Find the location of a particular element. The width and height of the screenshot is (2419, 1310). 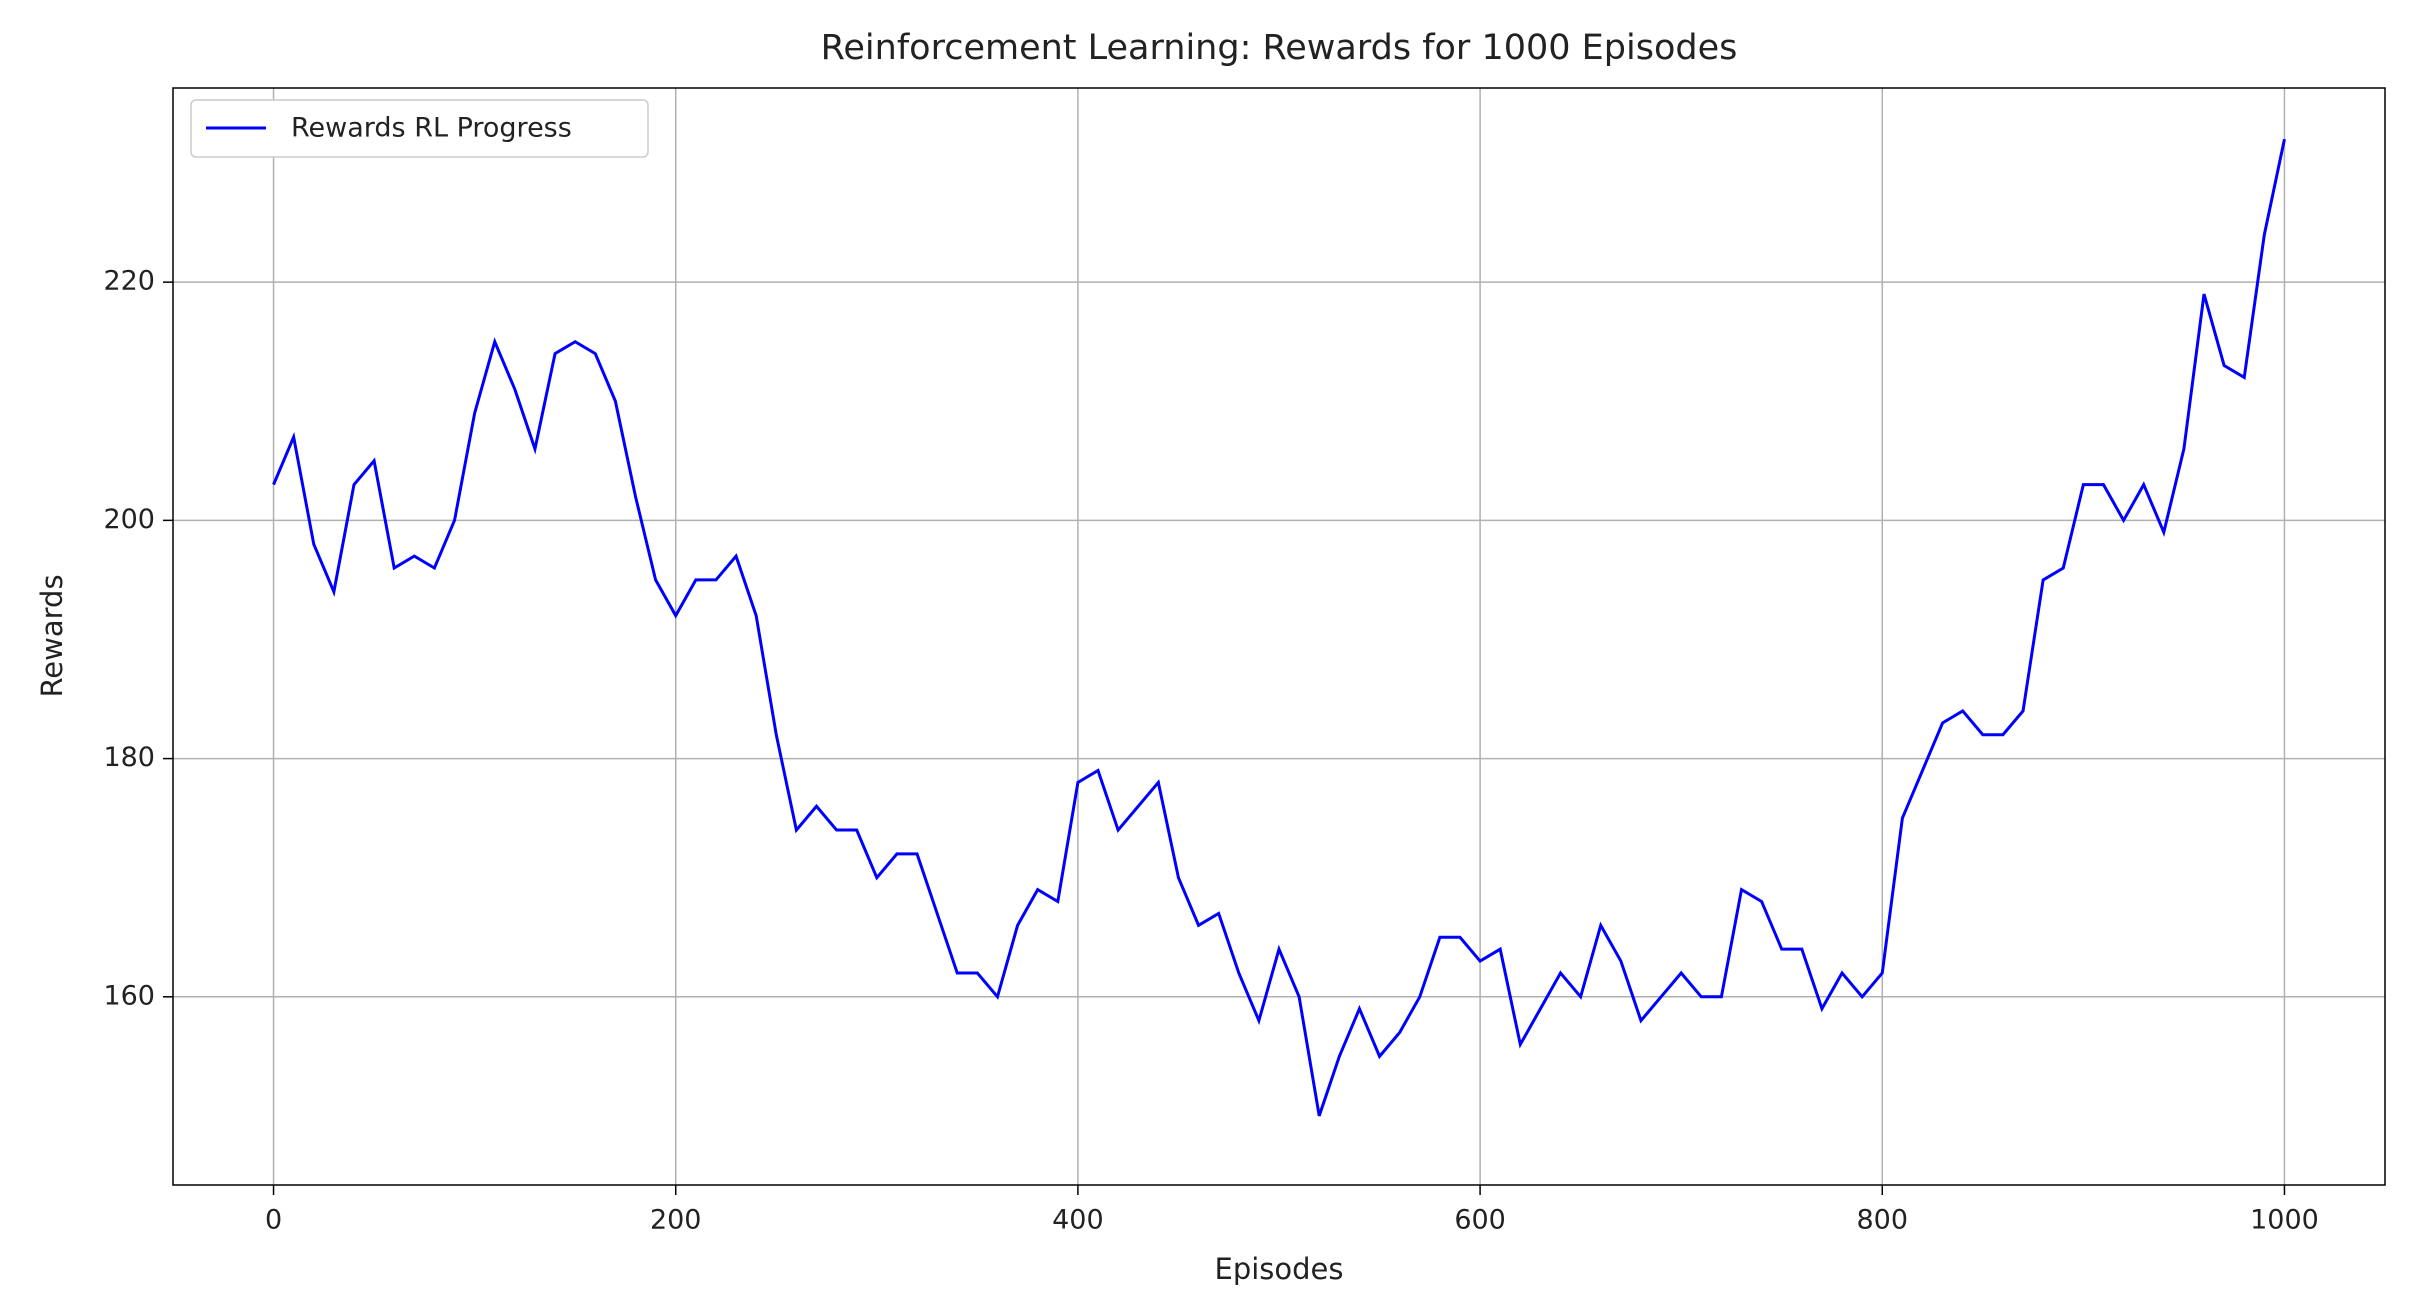

y-axis-label: Rewards is located at coordinates (52, 635).